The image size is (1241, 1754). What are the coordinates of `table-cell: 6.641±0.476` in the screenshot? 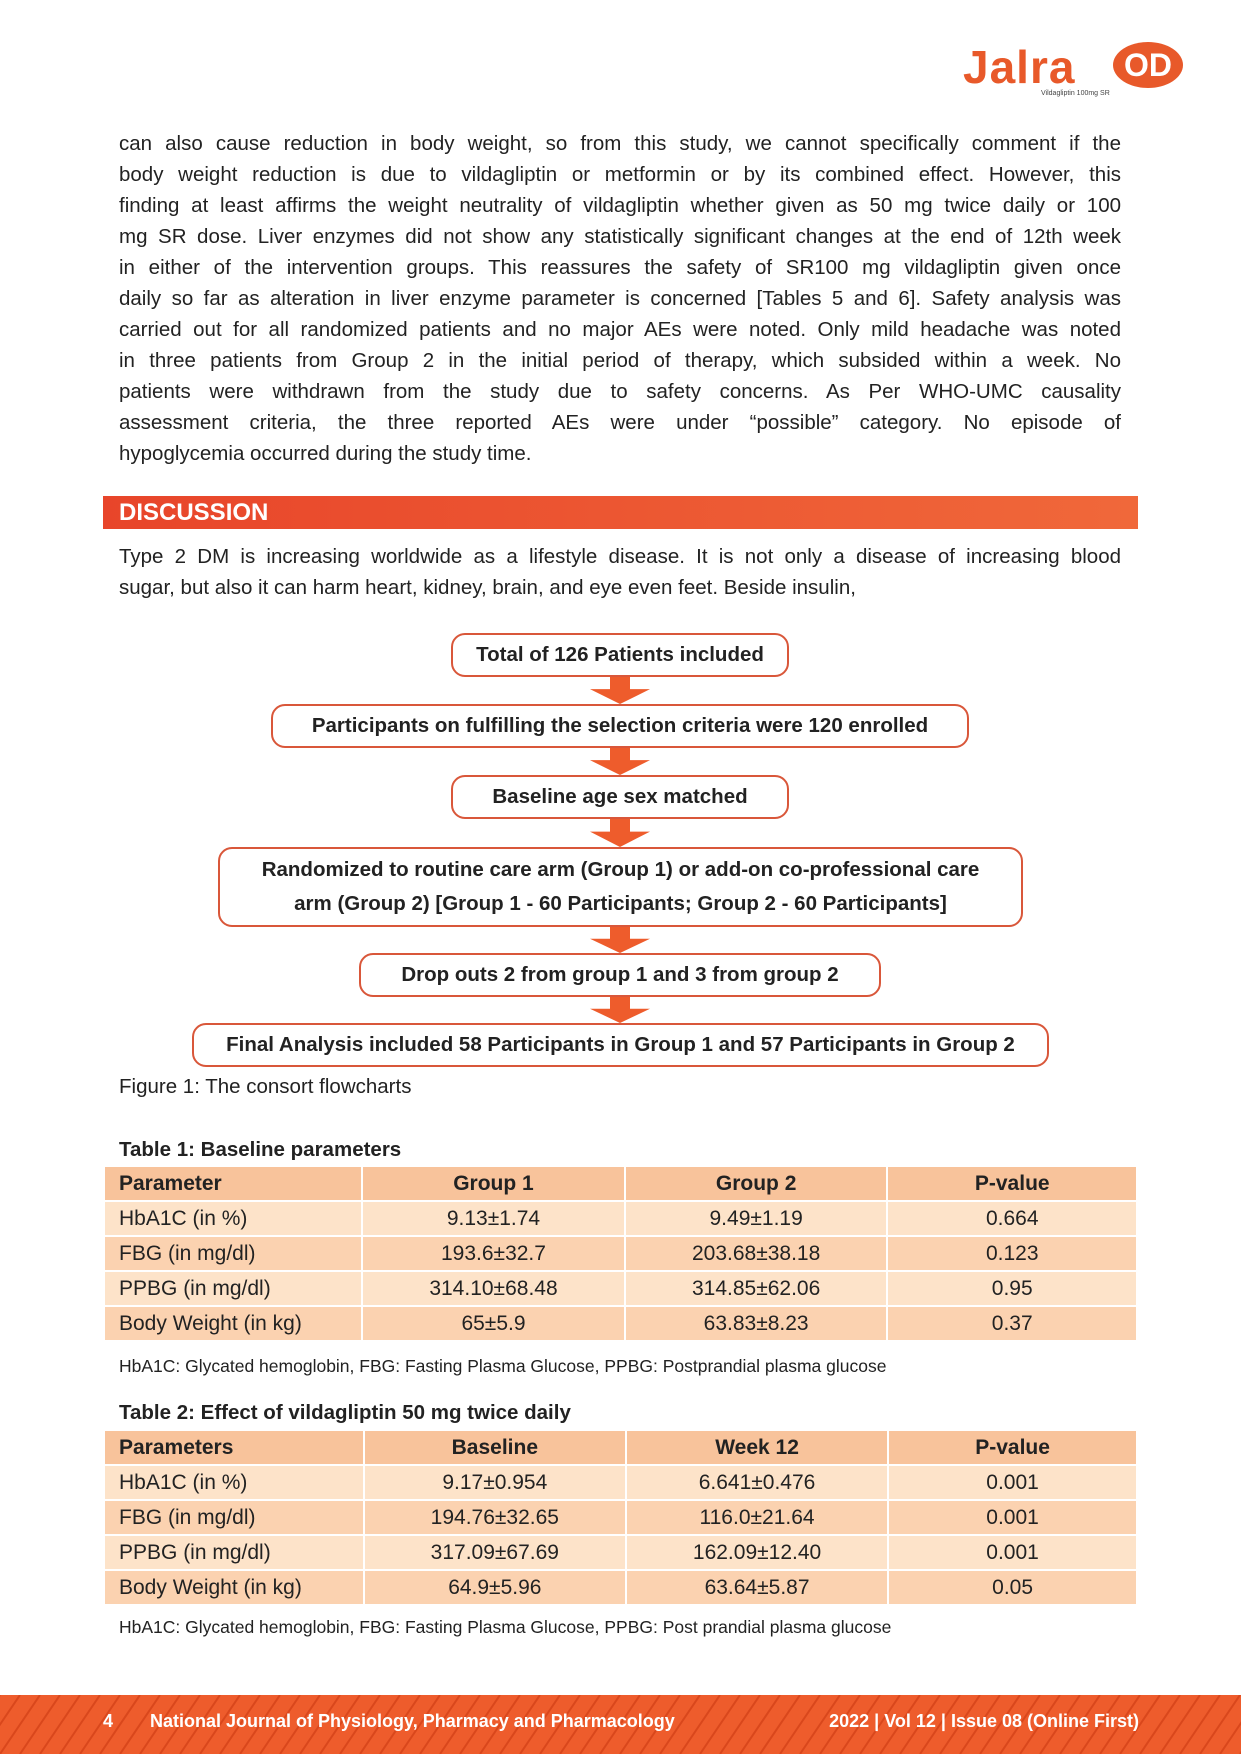 It's located at (757, 1482).